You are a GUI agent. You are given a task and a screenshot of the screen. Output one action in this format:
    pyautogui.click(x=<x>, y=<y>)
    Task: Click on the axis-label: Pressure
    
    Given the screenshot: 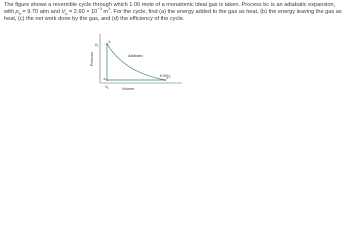 What is the action you would take?
    pyautogui.click(x=92, y=59)
    